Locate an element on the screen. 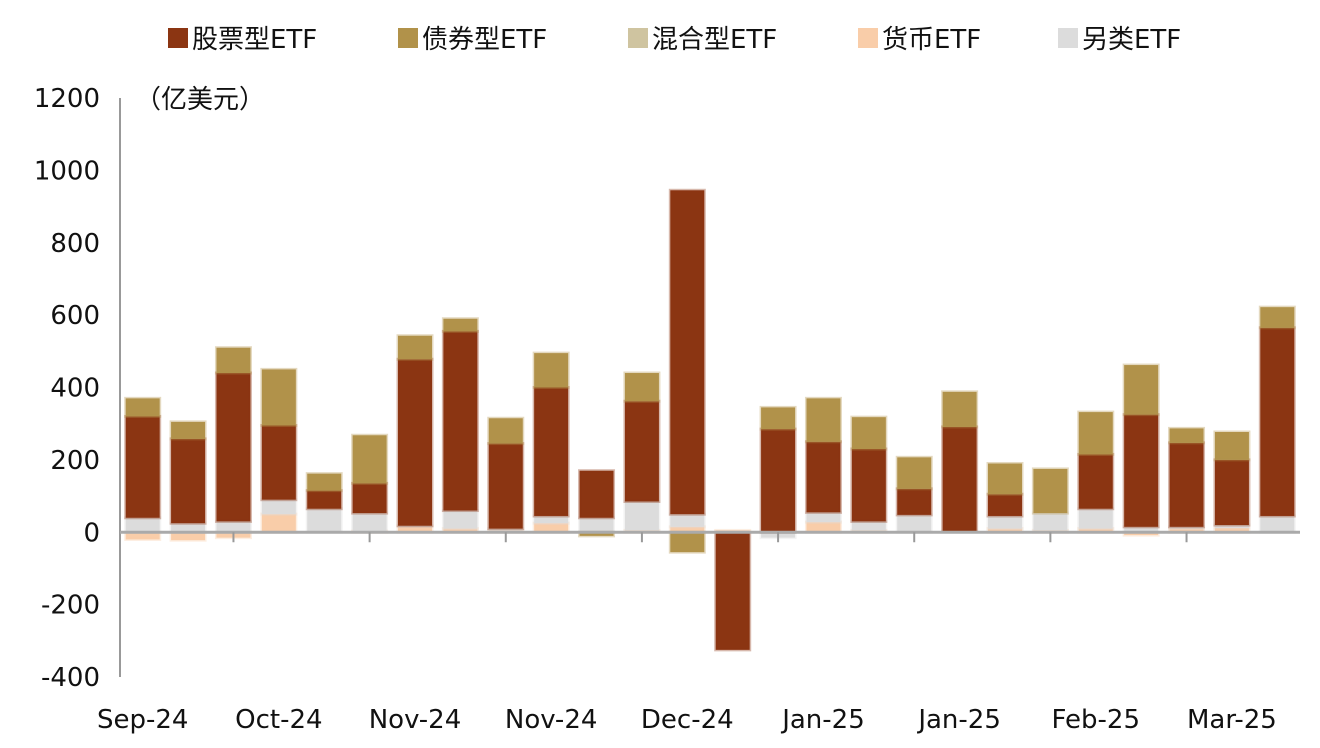  x-tick-label: Dec-24 is located at coordinates (687, 720).